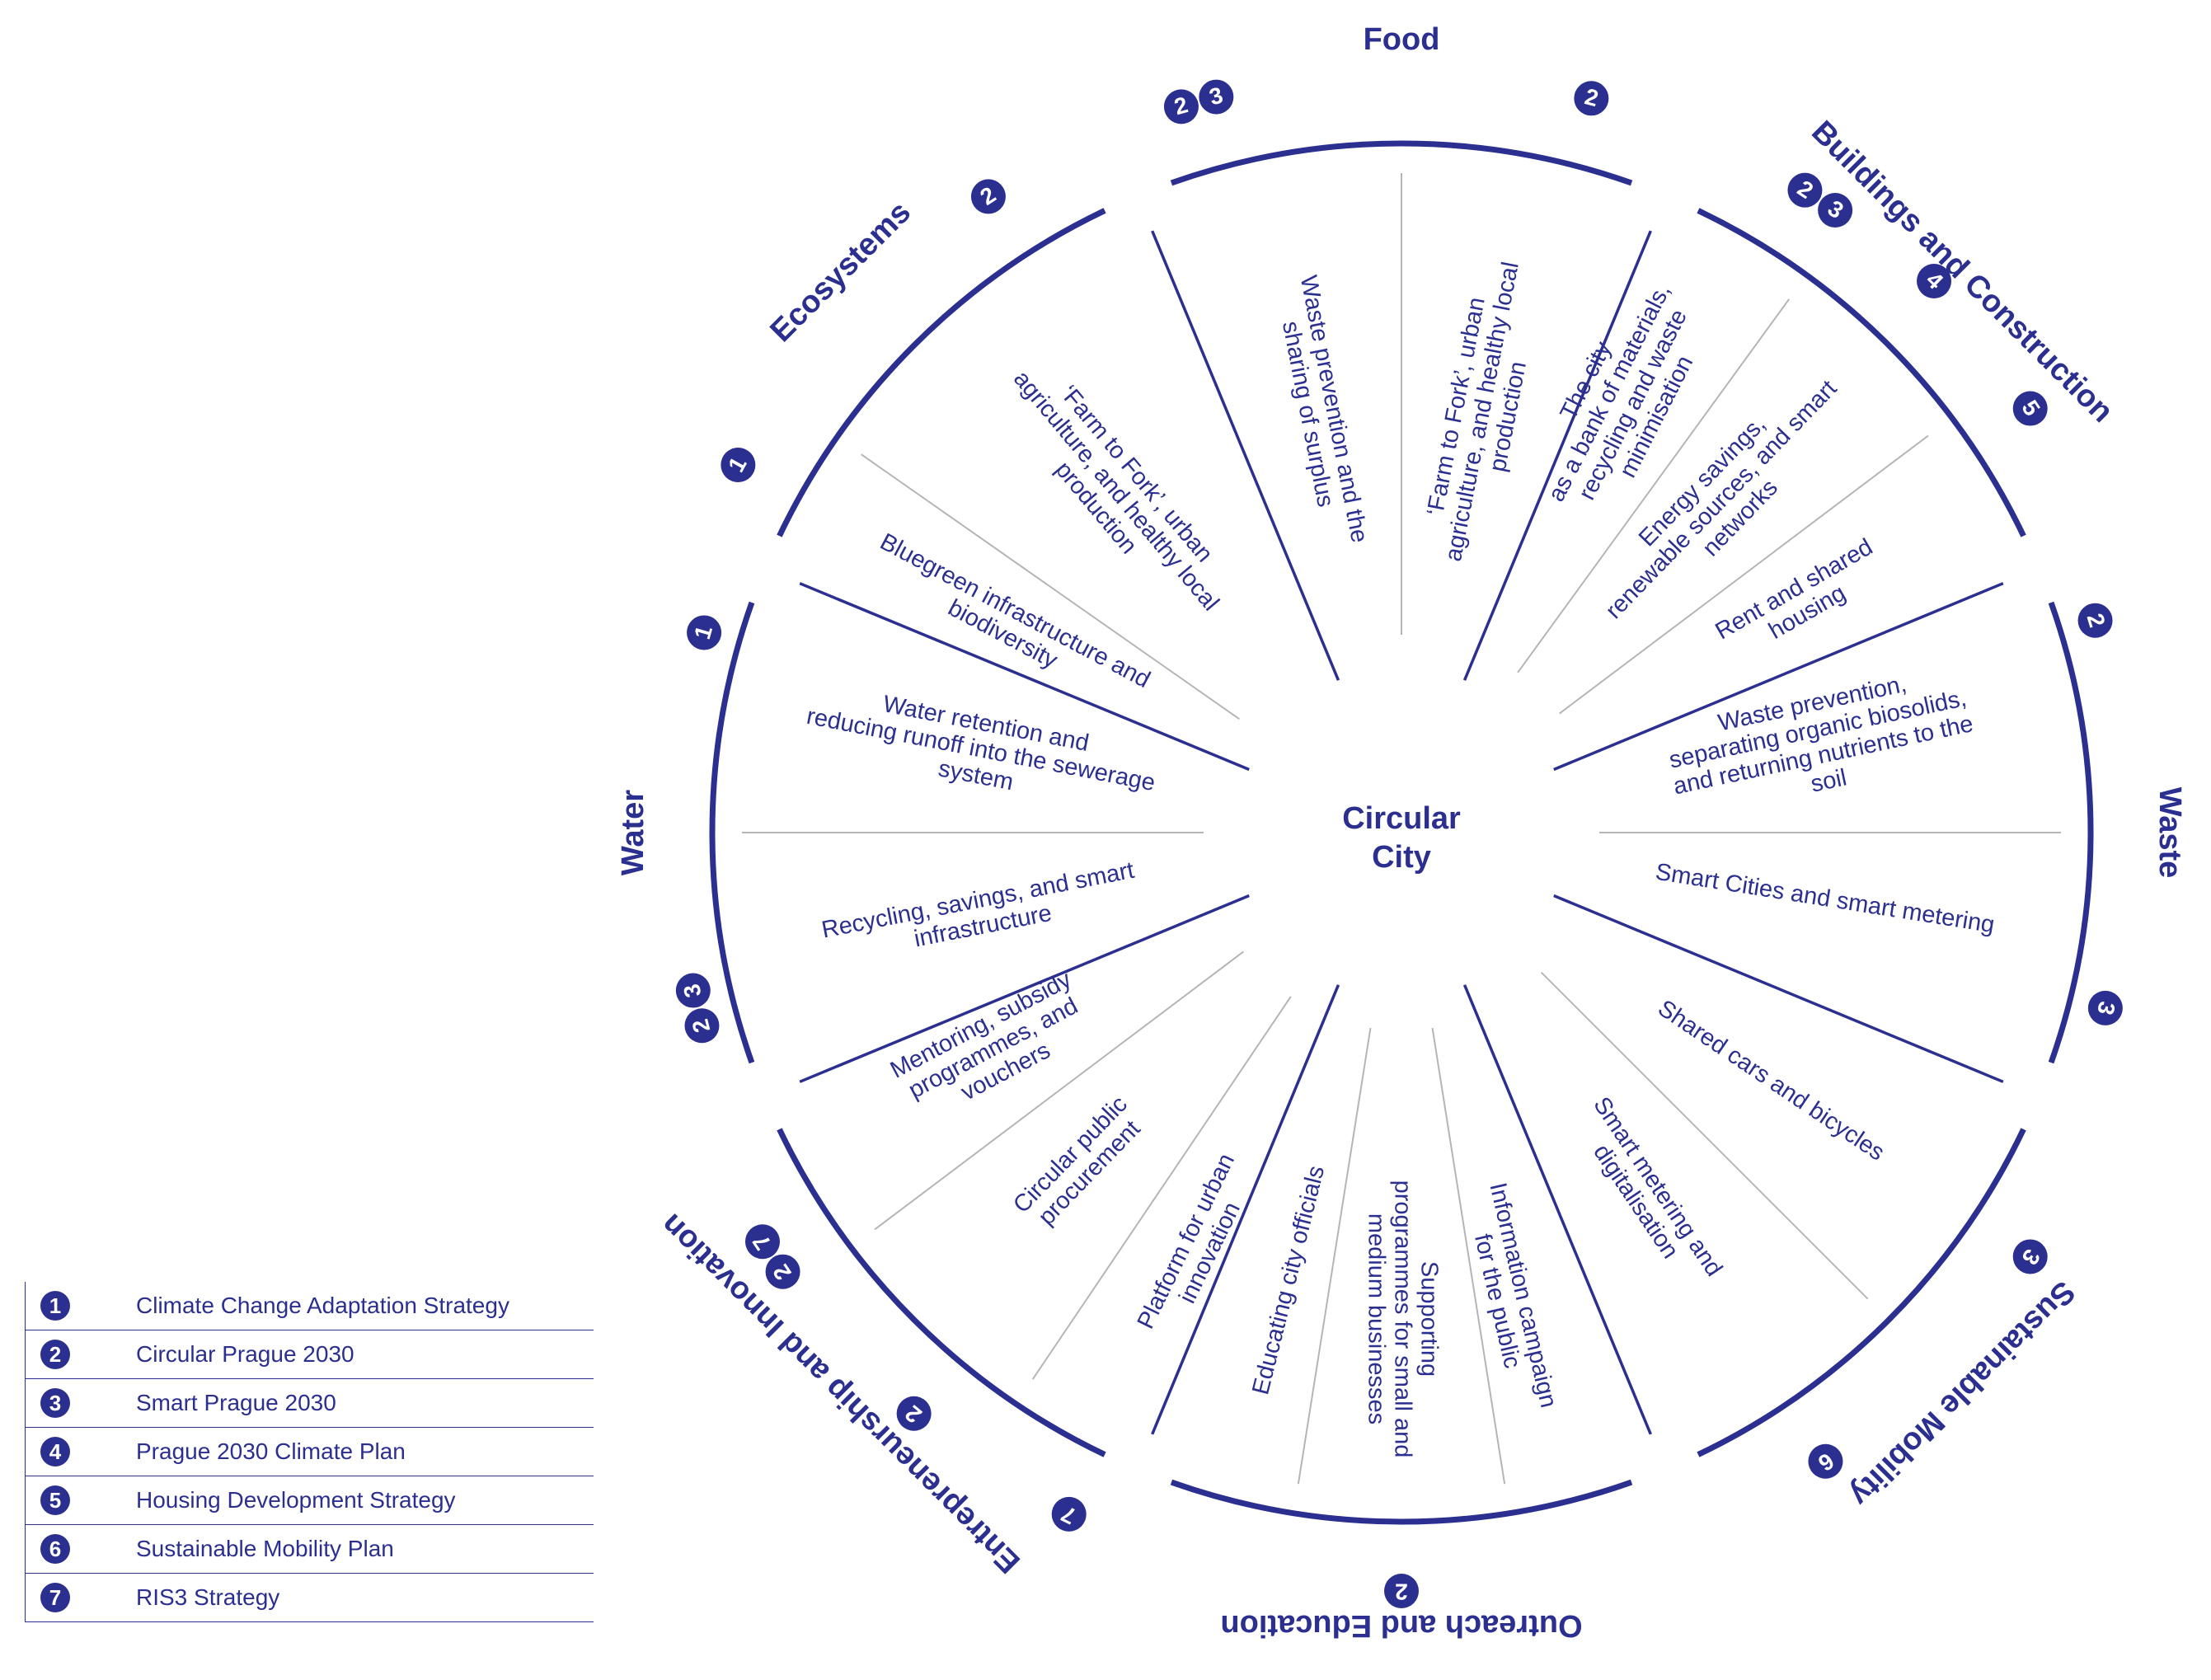 The image size is (2211, 1680). I want to click on sector-item-line: medium businesses, so click(1376, 1318).